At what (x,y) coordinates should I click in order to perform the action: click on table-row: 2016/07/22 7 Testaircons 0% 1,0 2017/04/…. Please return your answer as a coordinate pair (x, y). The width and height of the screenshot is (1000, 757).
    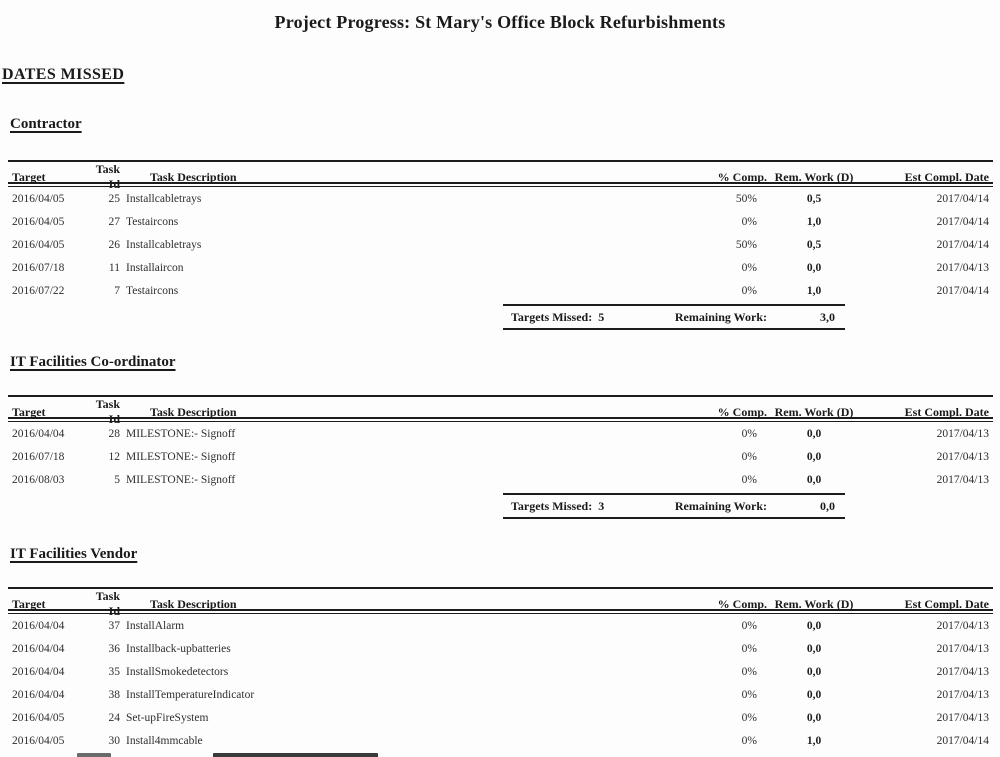
    Looking at the image, I should click on (500, 290).